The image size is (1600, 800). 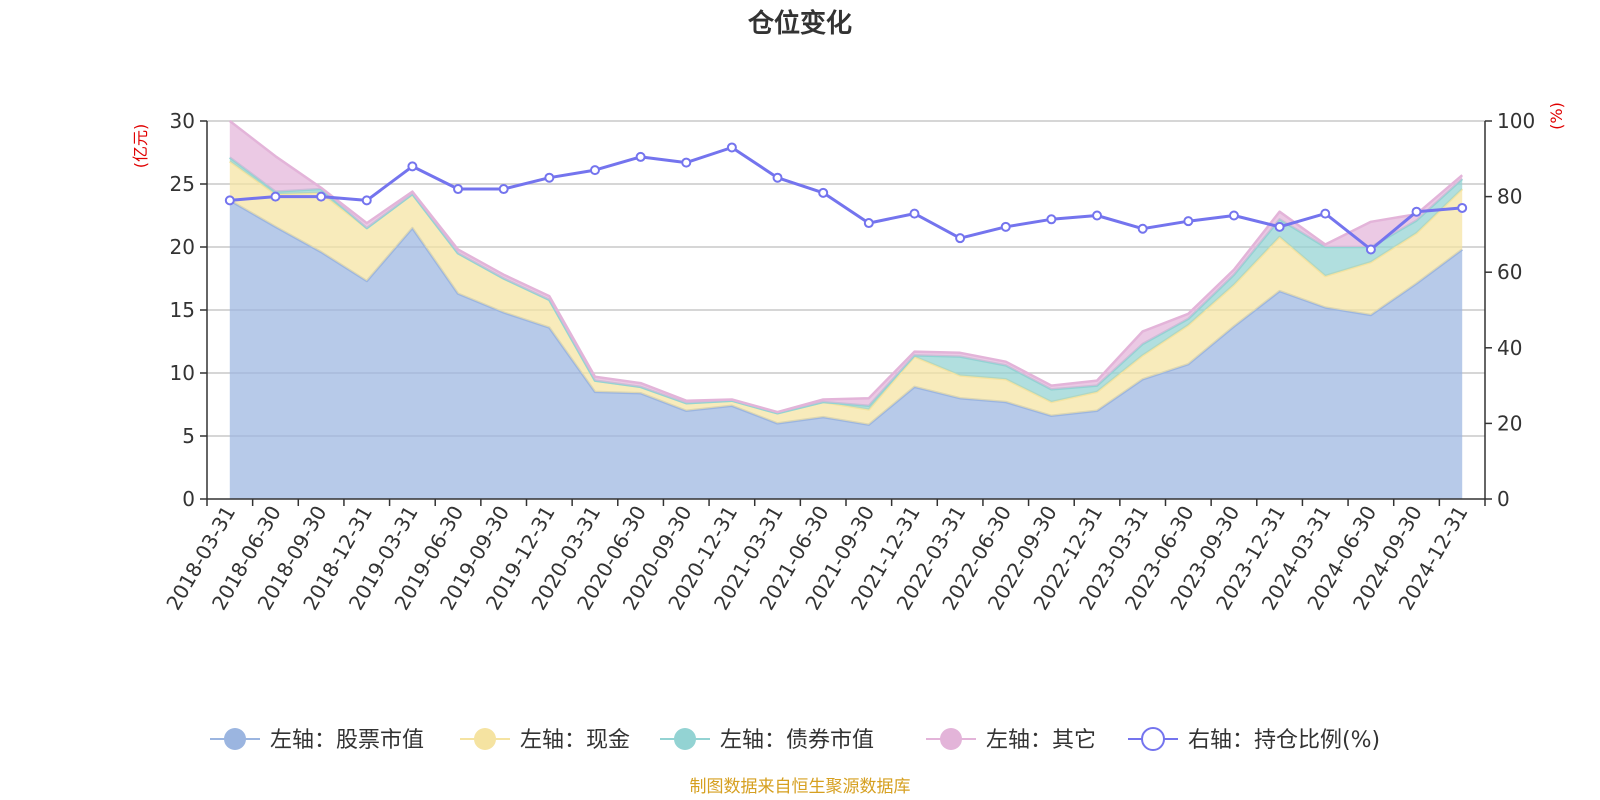 I want to click on right-axis-unit: (%), so click(x=1556, y=116).